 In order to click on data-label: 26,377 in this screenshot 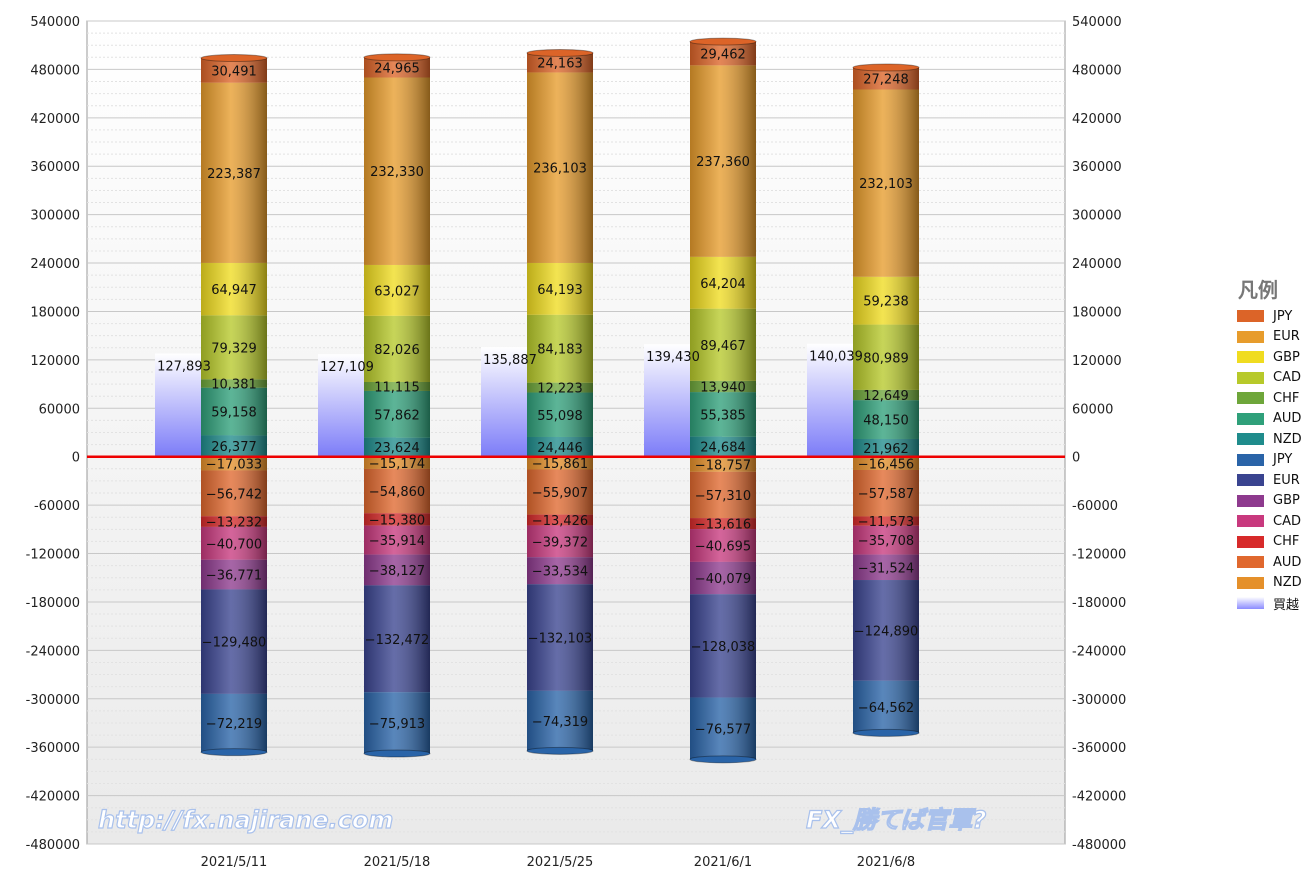, I will do `click(234, 447)`.